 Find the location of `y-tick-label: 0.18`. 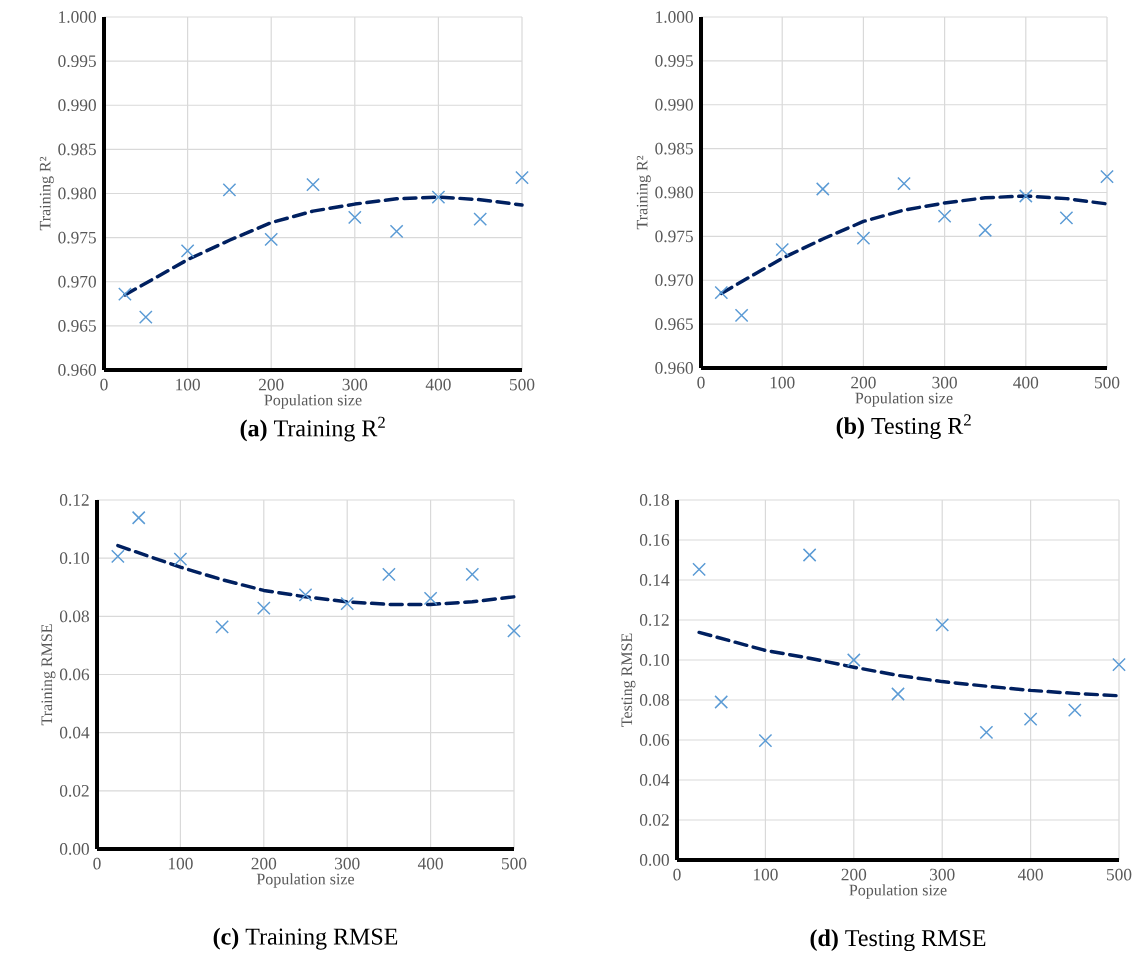

y-tick-label: 0.18 is located at coordinates (654, 500).